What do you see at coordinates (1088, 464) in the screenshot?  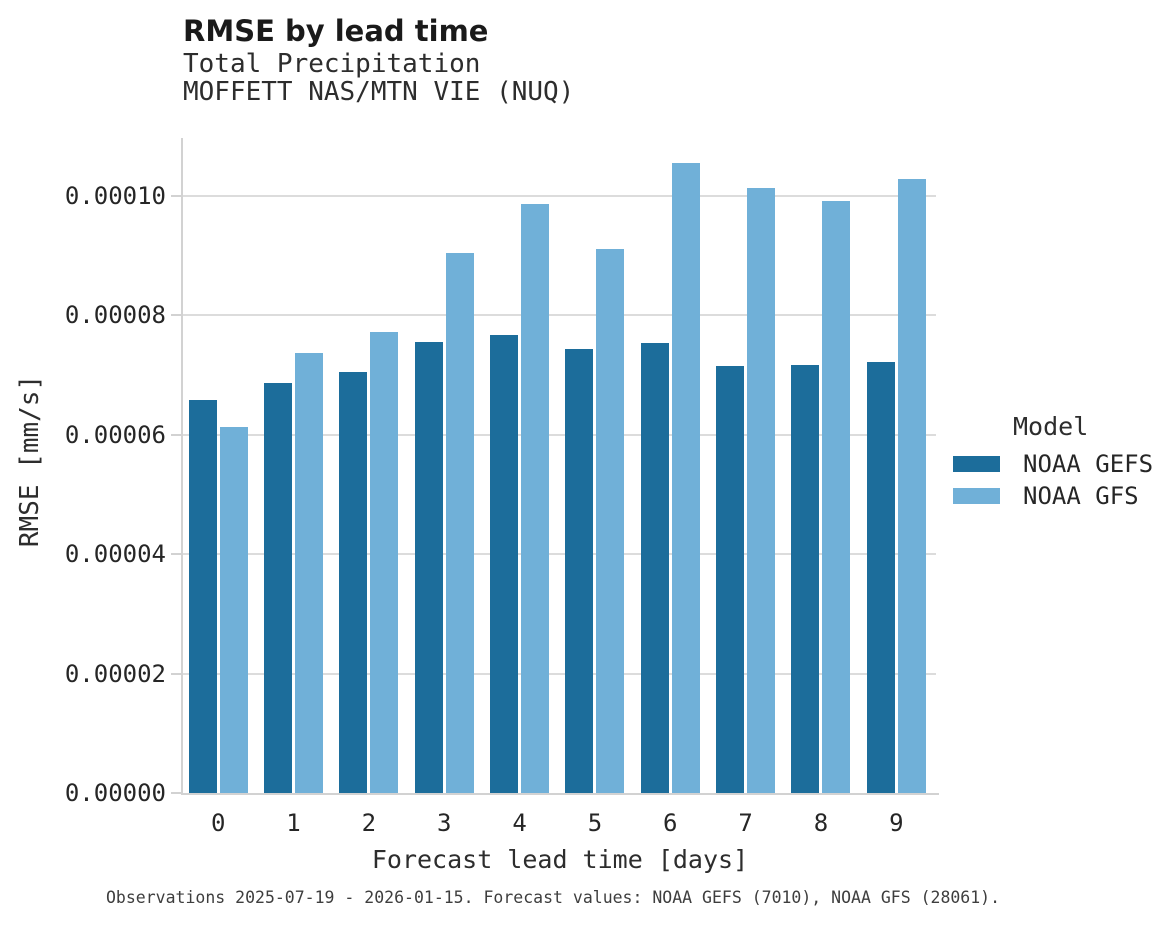 I see `legend-label-noaa-gefs: NOAA GEFS` at bounding box center [1088, 464].